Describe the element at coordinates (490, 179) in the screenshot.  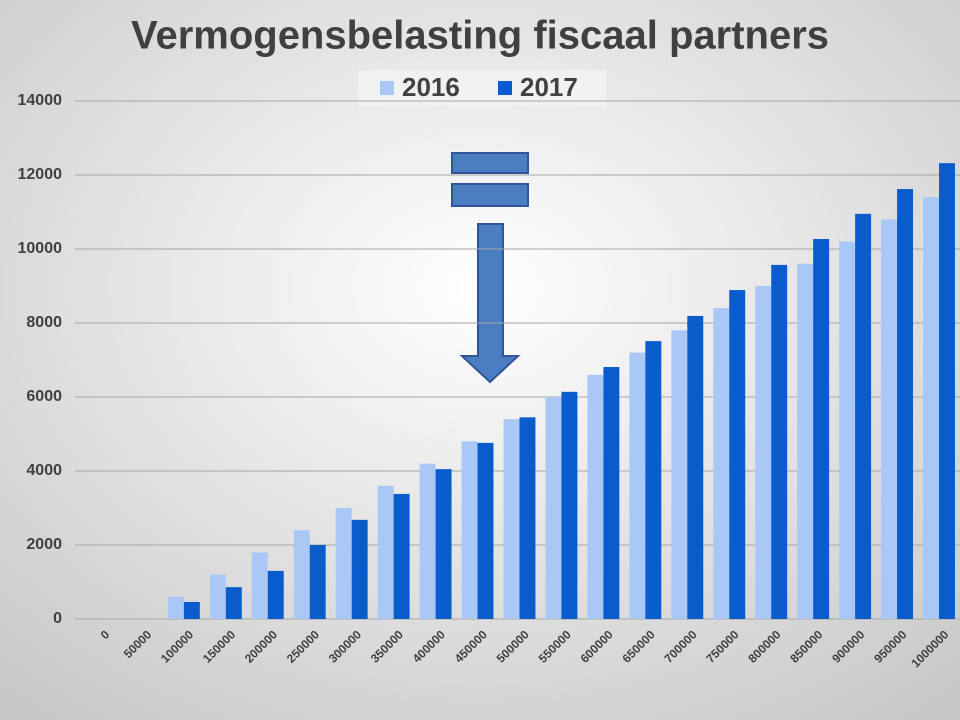
I see `equals-sign` at that location.